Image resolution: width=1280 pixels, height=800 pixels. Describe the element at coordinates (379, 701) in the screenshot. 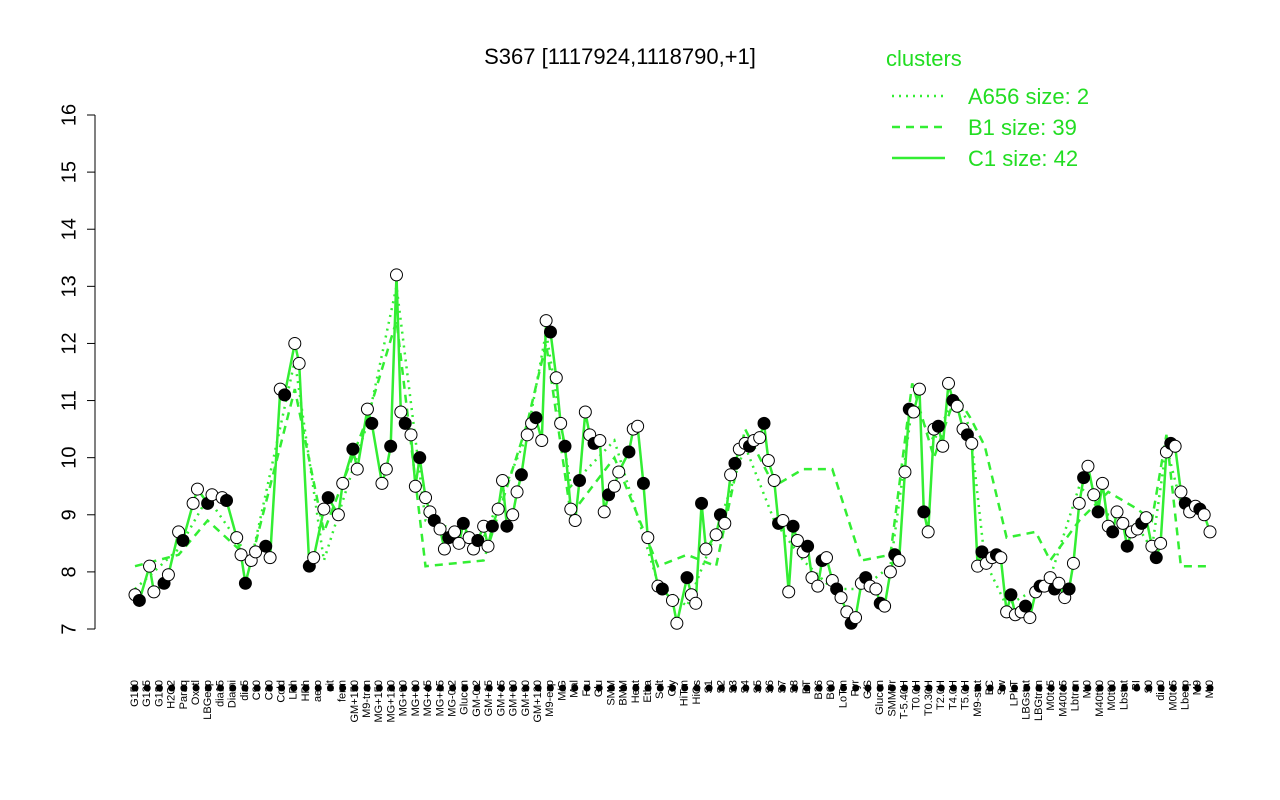

I see `x-tick-label: MG+150` at that location.